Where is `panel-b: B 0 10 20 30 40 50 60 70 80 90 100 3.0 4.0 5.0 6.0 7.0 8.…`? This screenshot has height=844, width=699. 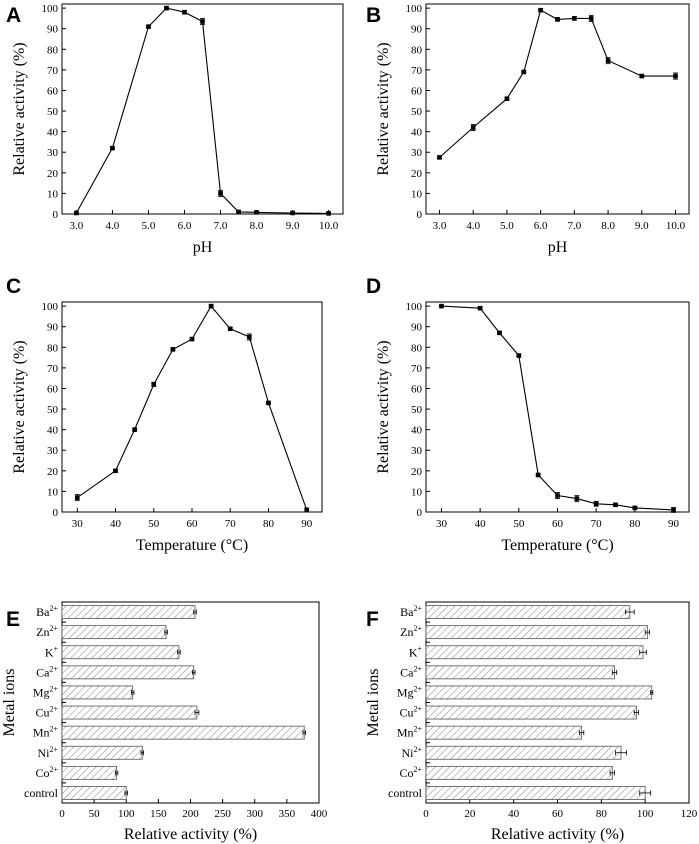 panel-b: B 0 10 20 30 40 50 60 70 80 90 100 3.0 4.0 5.0 6.0 7.0 8.… is located at coordinates (528, 129).